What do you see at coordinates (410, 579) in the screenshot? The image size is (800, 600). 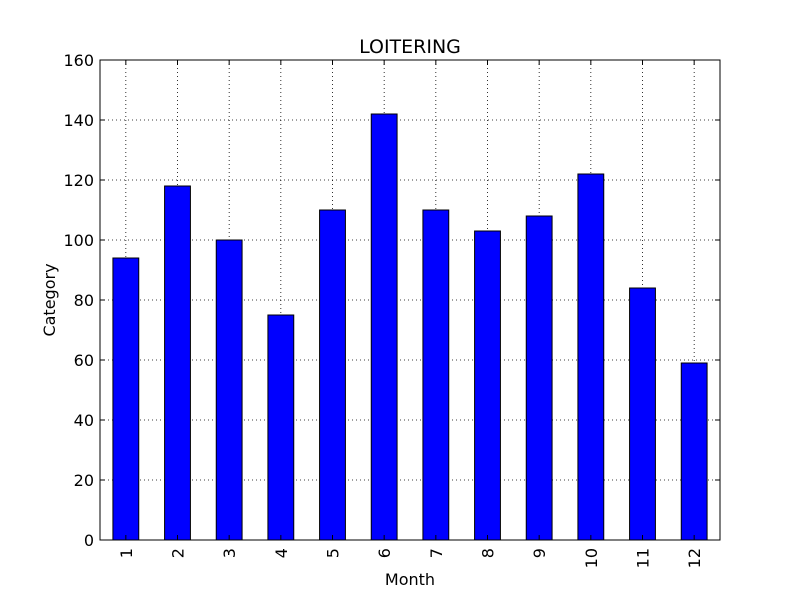 I see `x-axis-label: Month` at bounding box center [410, 579].